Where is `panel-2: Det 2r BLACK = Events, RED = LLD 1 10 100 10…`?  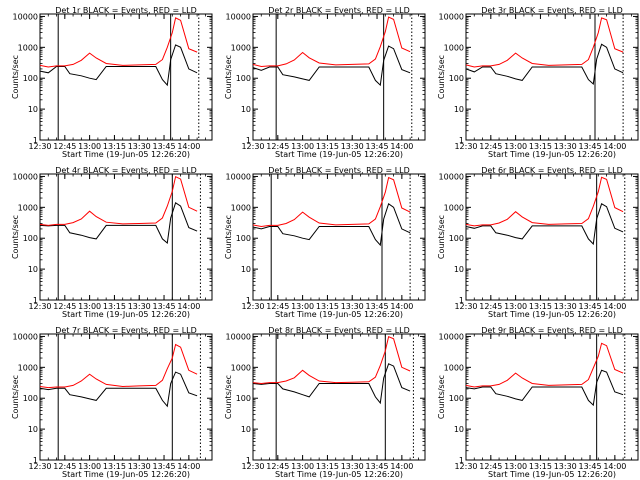
panel-2: Det 2r BLACK = Events, RED = LLD 1 10 100 10… is located at coordinates (325, 82).